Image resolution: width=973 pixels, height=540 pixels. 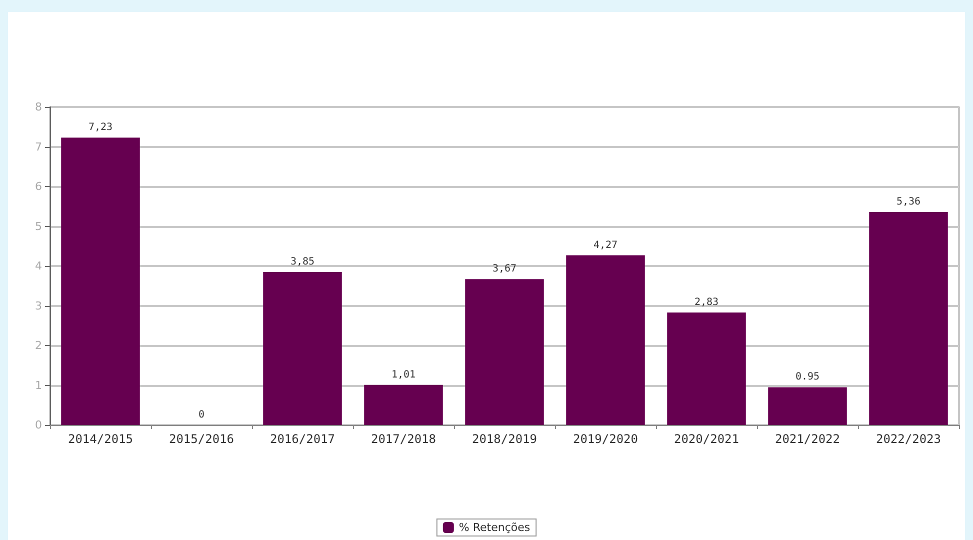 What do you see at coordinates (494, 527) in the screenshot?
I see `legend-label: % Retenções` at bounding box center [494, 527].